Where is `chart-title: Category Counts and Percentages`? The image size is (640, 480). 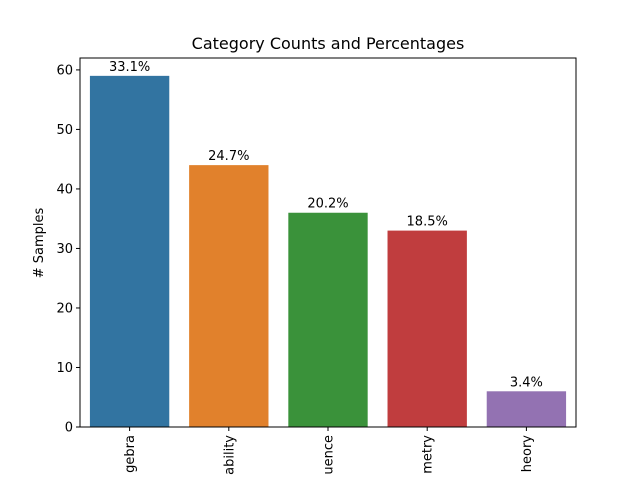
chart-title: Category Counts and Percentages is located at coordinates (328, 43).